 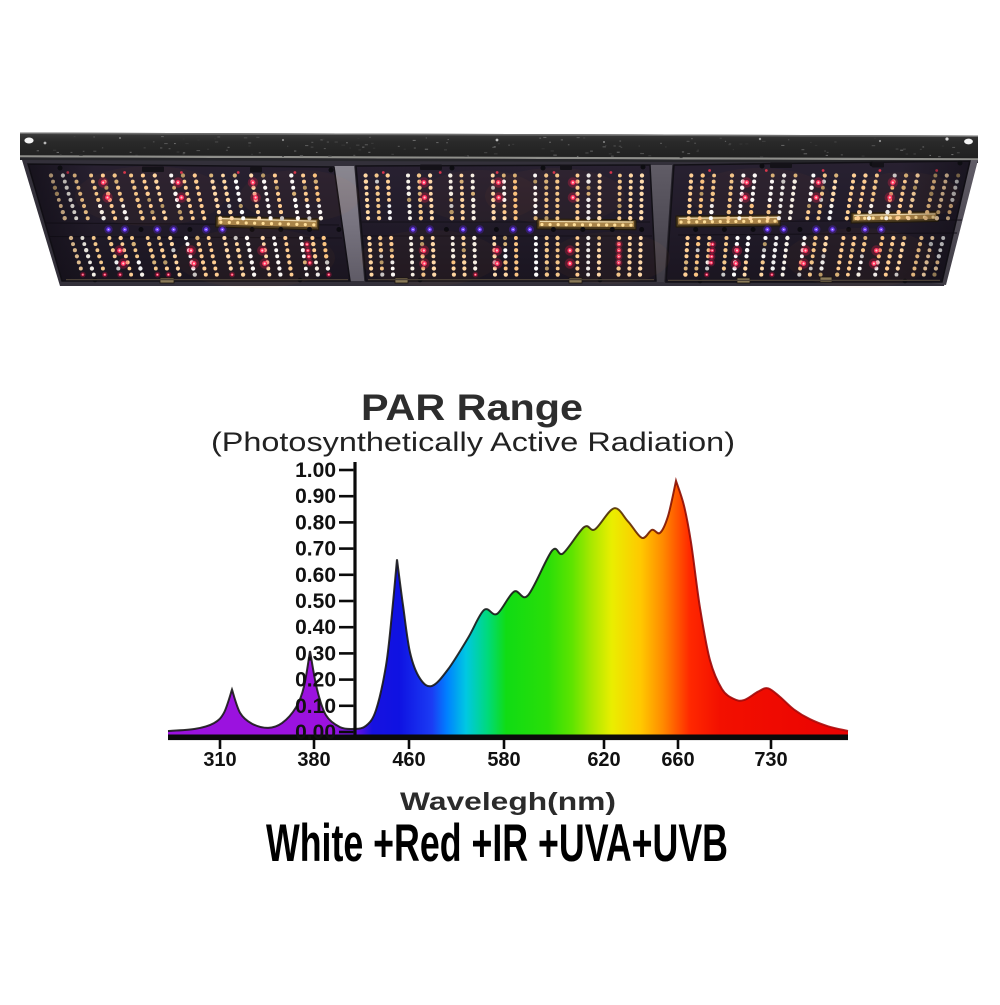 I want to click on svg-text: 460, so click(x=408, y=760).